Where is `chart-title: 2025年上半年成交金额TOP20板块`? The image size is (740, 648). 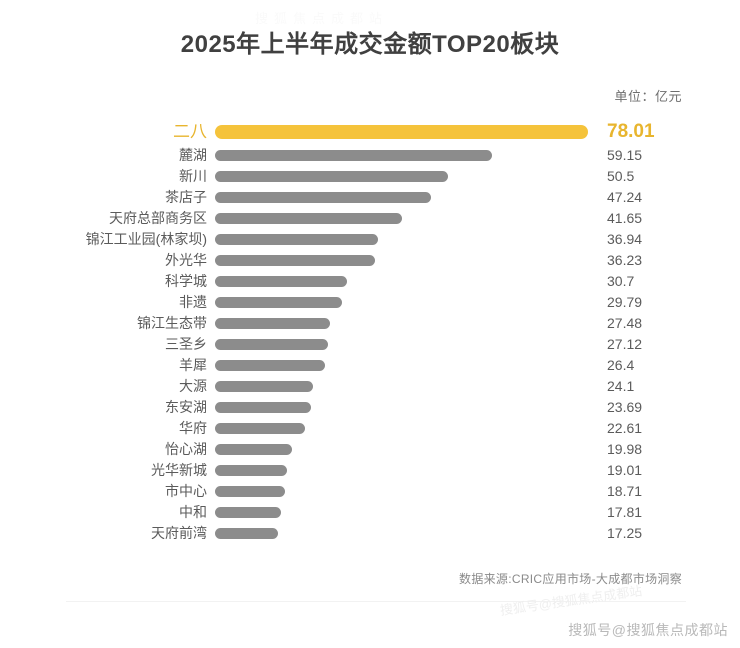
chart-title: 2025年上半年成交金额TOP20板块 is located at coordinates (370, 44).